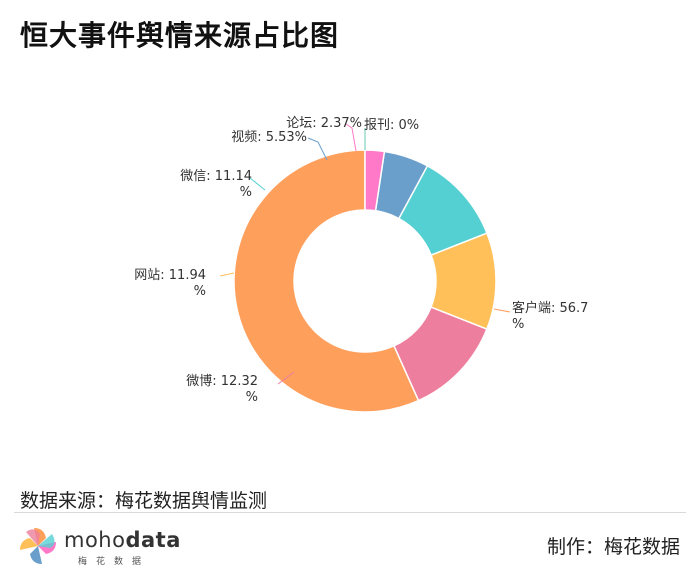 The width and height of the screenshot is (700, 576). I want to click on pinwheel-logo-icon, so click(38, 546).